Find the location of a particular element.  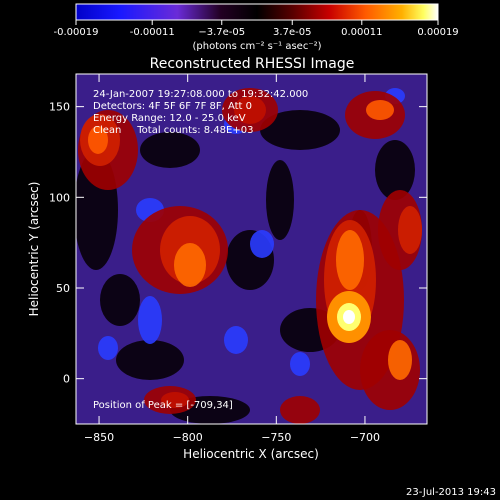

chart-title: Reconstructed RHESSI Image is located at coordinates (252, 64).